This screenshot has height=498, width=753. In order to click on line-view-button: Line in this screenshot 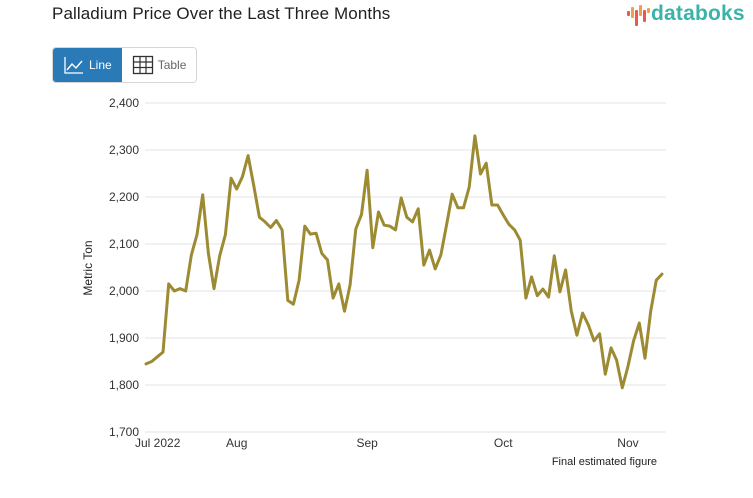, I will do `click(87, 65)`.